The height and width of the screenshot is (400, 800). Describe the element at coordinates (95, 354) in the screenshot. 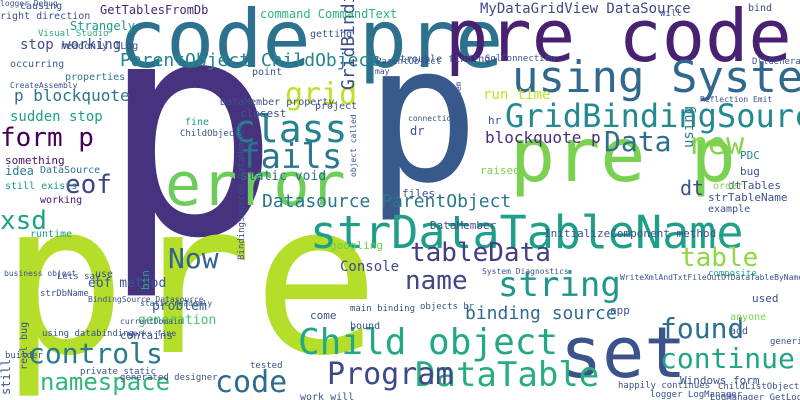

I see `cloud-word: controls` at that location.